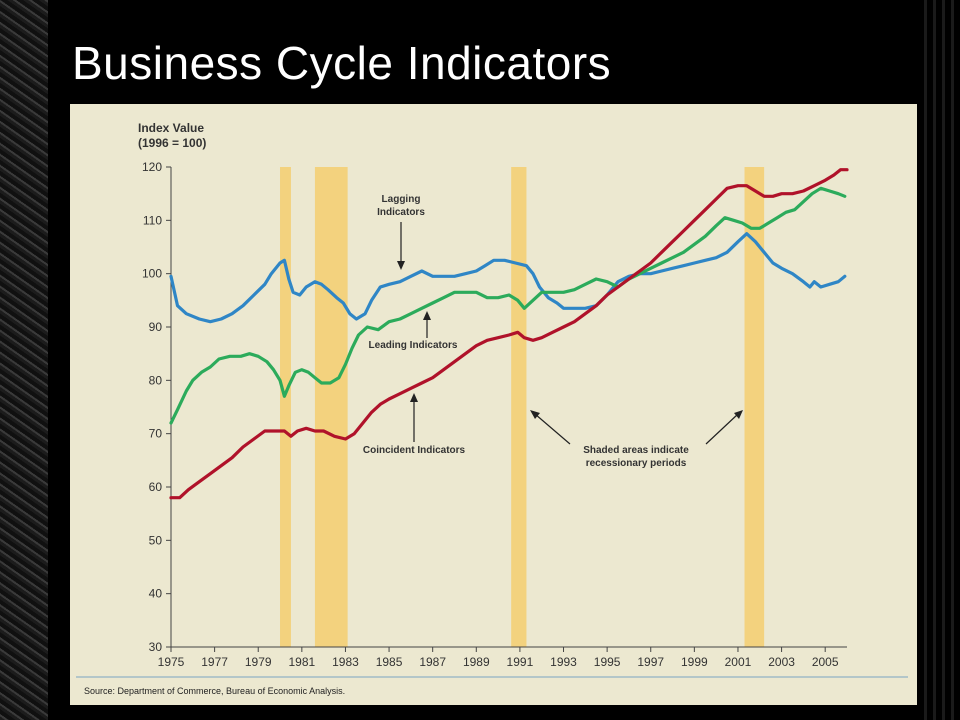  I want to click on series-line-lagging-indicators, so click(508, 278).